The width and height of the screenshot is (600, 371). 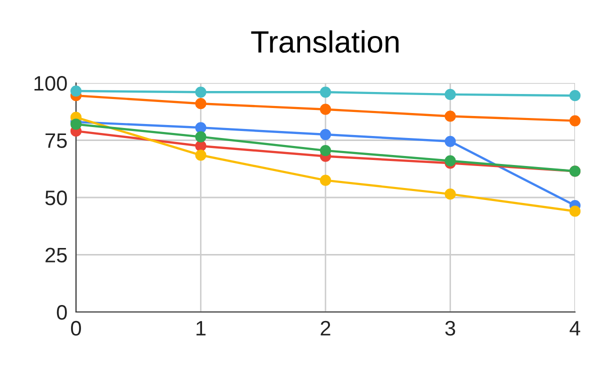 What do you see at coordinates (450, 328) in the screenshot?
I see `x-tick-label: 3` at bounding box center [450, 328].